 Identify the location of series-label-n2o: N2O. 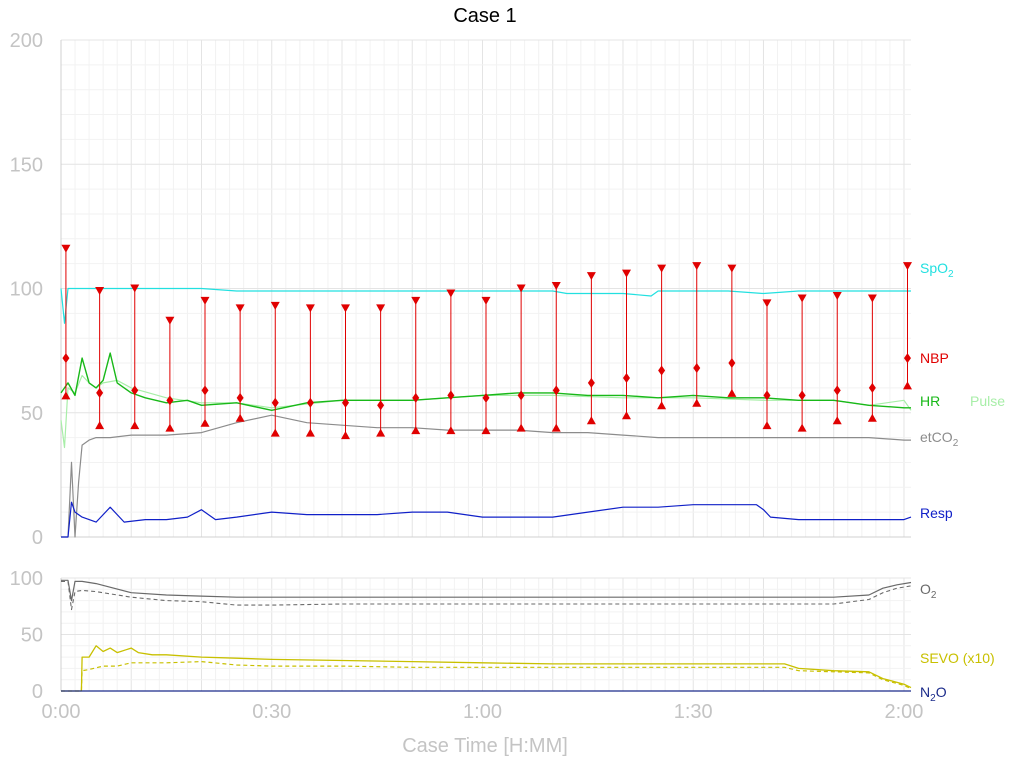
(933, 694).